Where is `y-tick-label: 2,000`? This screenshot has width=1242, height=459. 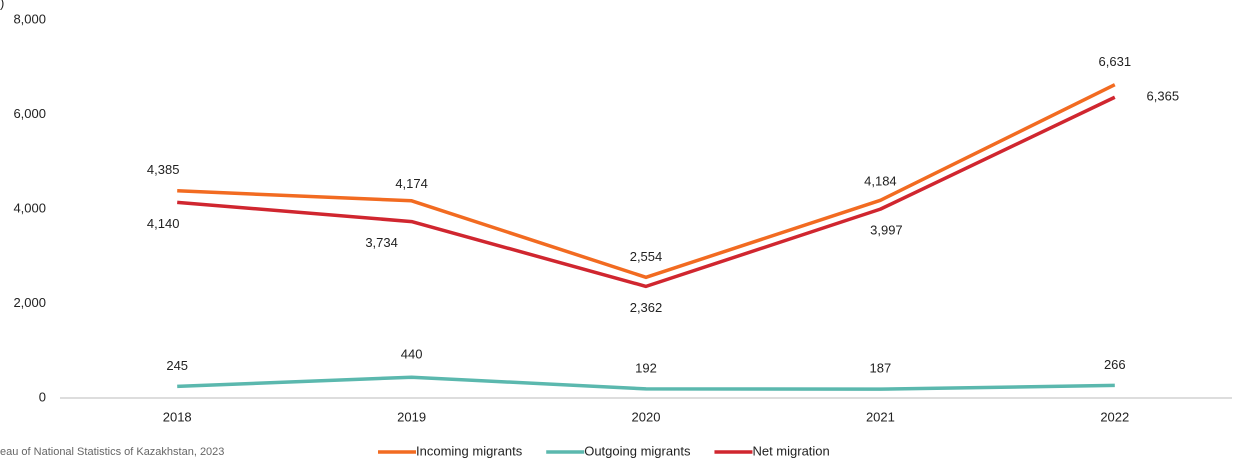 y-tick-label: 2,000 is located at coordinates (29, 302).